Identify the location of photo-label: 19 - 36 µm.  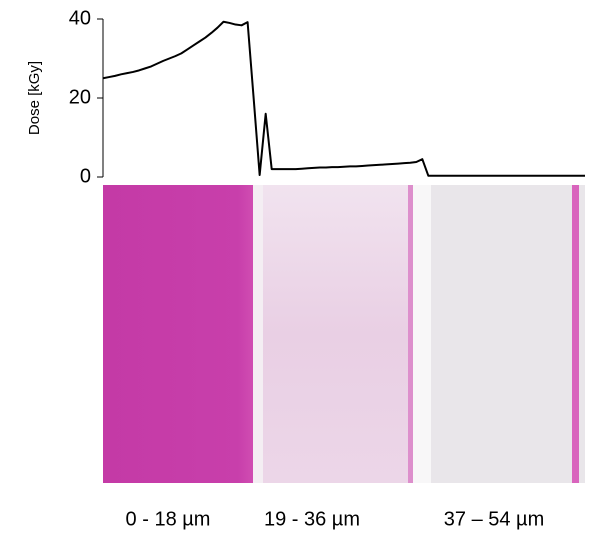
(312, 519).